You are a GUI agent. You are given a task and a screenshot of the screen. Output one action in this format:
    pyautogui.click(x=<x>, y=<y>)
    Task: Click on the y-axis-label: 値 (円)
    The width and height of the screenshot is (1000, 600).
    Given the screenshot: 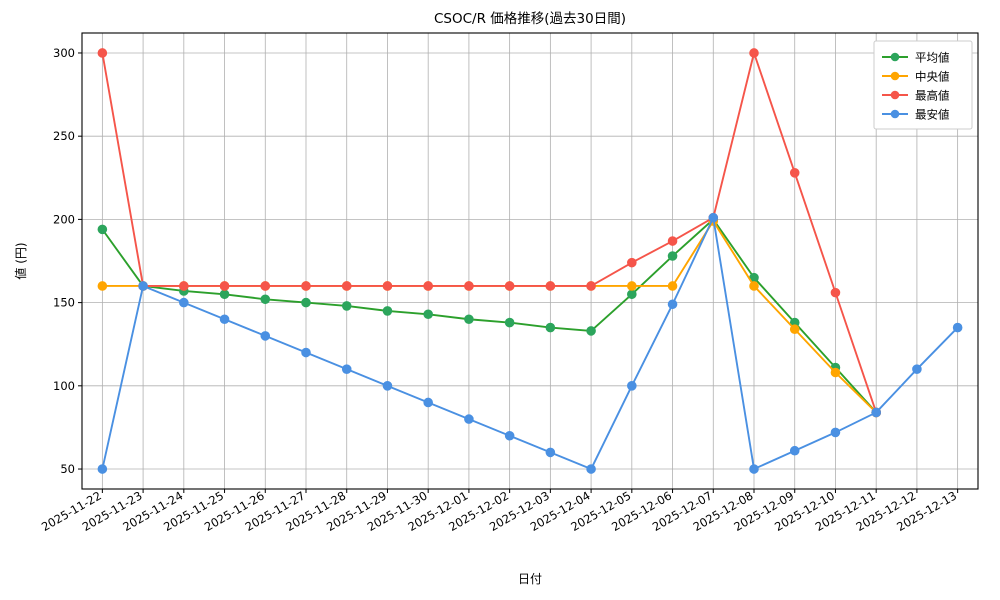 What is the action you would take?
    pyautogui.click(x=20, y=260)
    